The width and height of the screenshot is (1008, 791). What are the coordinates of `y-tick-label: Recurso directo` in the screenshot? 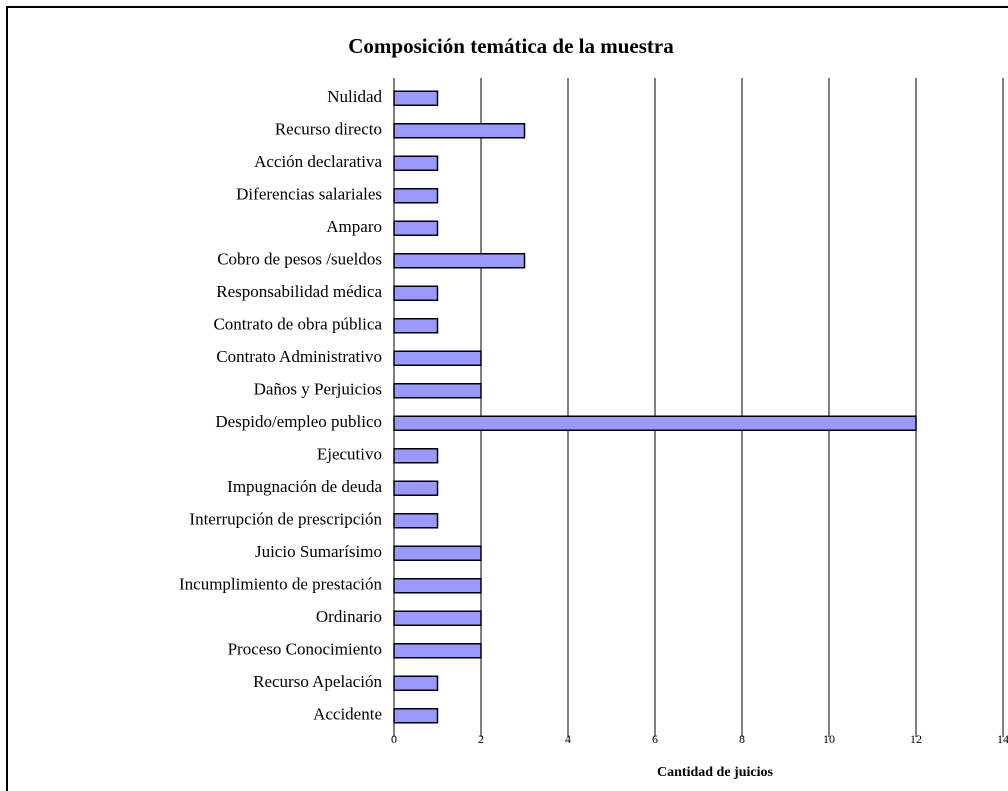 It's located at (328, 129).